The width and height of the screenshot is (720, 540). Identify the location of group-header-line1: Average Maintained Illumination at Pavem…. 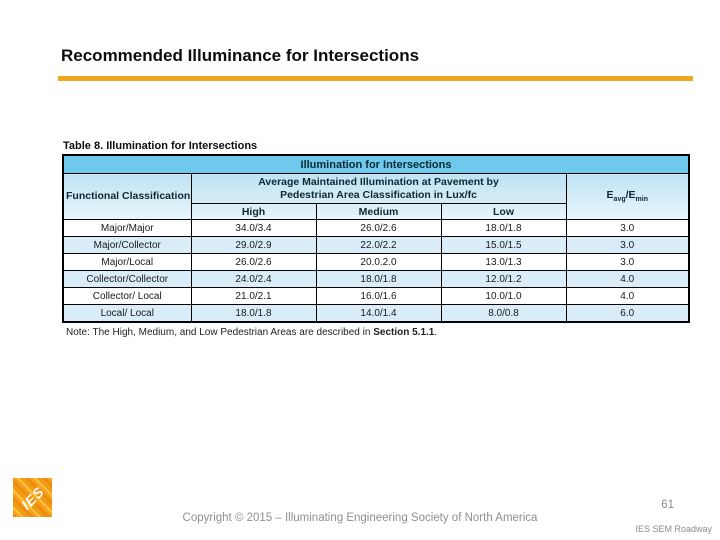
(378, 181).